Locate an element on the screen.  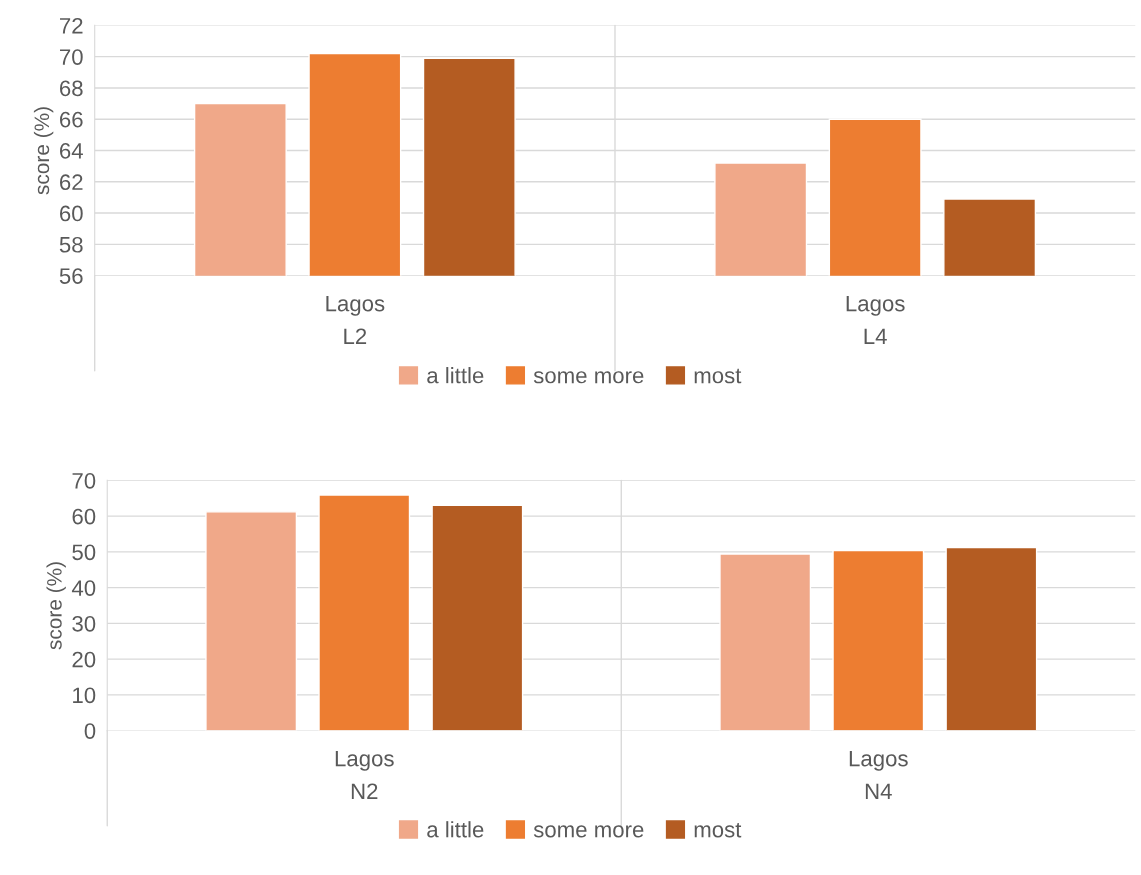
y-tick-label: 0 is located at coordinates (90, 731).